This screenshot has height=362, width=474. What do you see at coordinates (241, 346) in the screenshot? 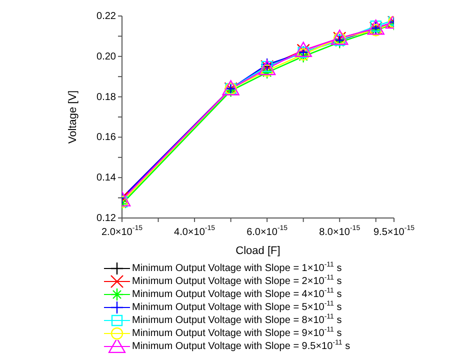
I see `legend-label: Minimum Output Voltage with Slope = 9.5×10$^{-11}$ s` at bounding box center [241, 346].